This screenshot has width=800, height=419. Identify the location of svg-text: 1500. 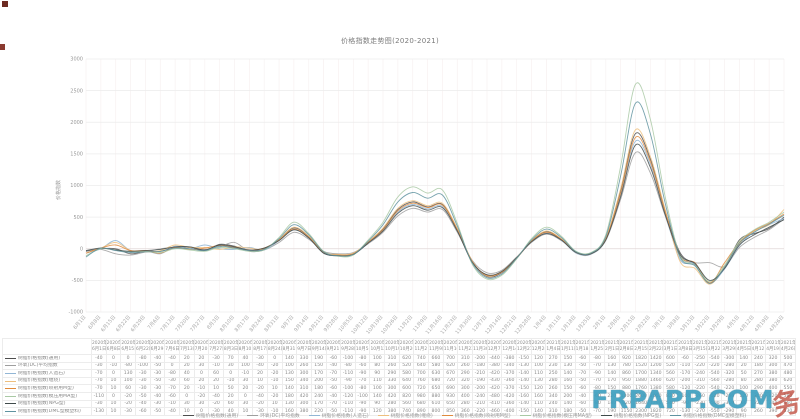
(76, 155).